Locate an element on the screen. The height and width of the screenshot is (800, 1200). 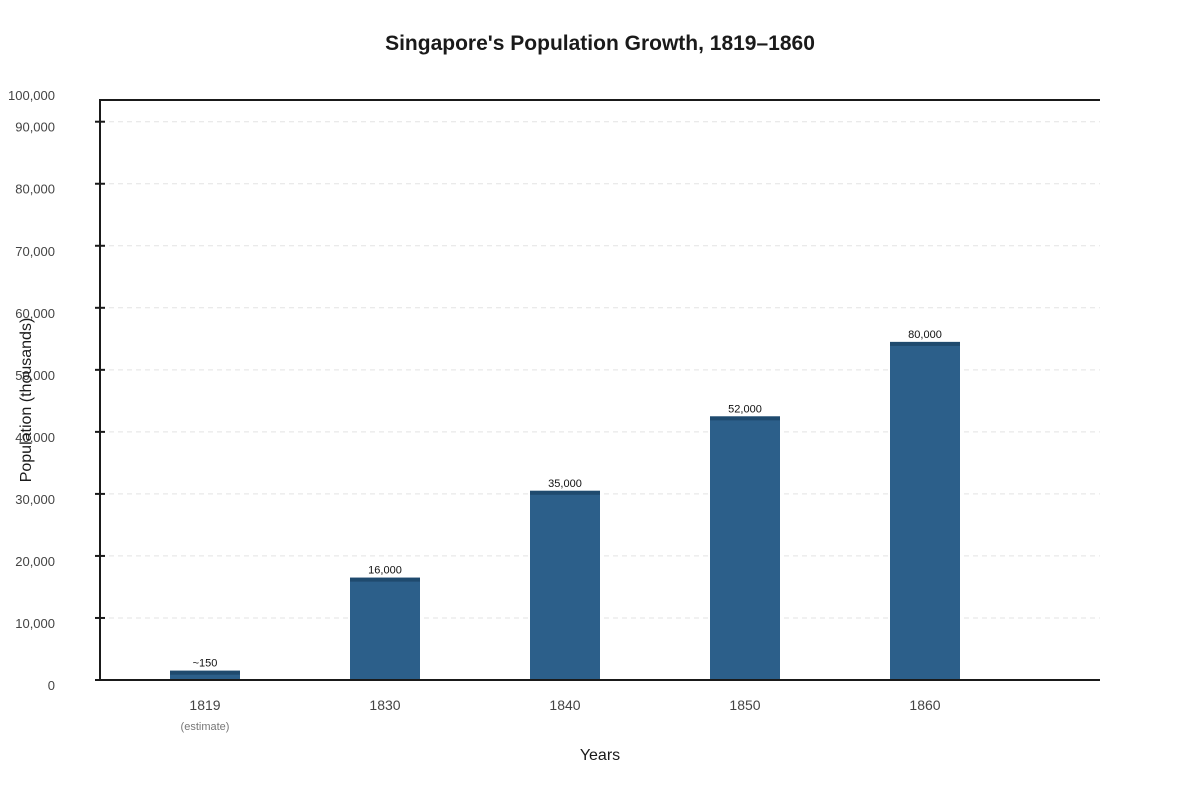
y-tick-label: 20,000 is located at coordinates (35, 561).